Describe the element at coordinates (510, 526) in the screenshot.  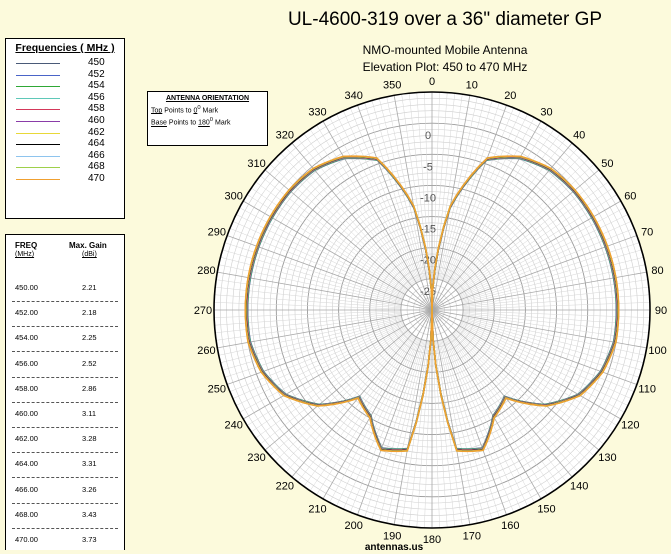
I see `angle-tick-label: 160` at that location.